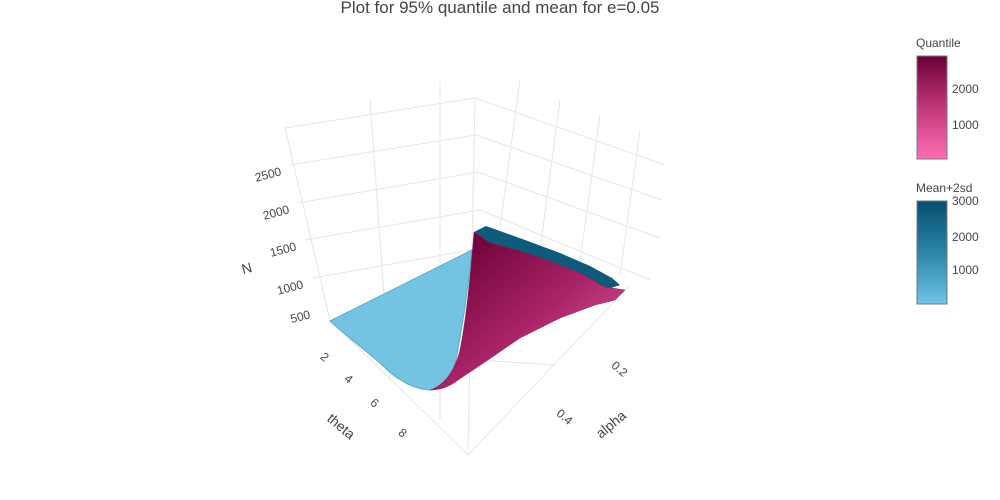 This screenshot has height=500, width=1000. What do you see at coordinates (965, 270) in the screenshot?
I see `colorbar-mean-tick: 1000` at bounding box center [965, 270].